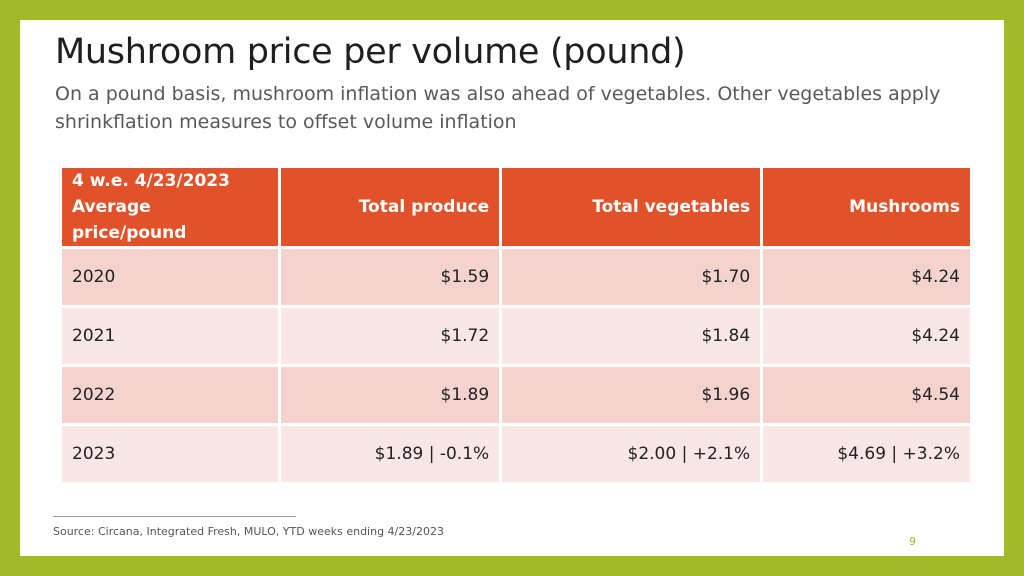 Image resolution: width=1024 pixels, height=576 pixels. What do you see at coordinates (170, 277) in the screenshot?
I see `row-year: 2020` at bounding box center [170, 277].